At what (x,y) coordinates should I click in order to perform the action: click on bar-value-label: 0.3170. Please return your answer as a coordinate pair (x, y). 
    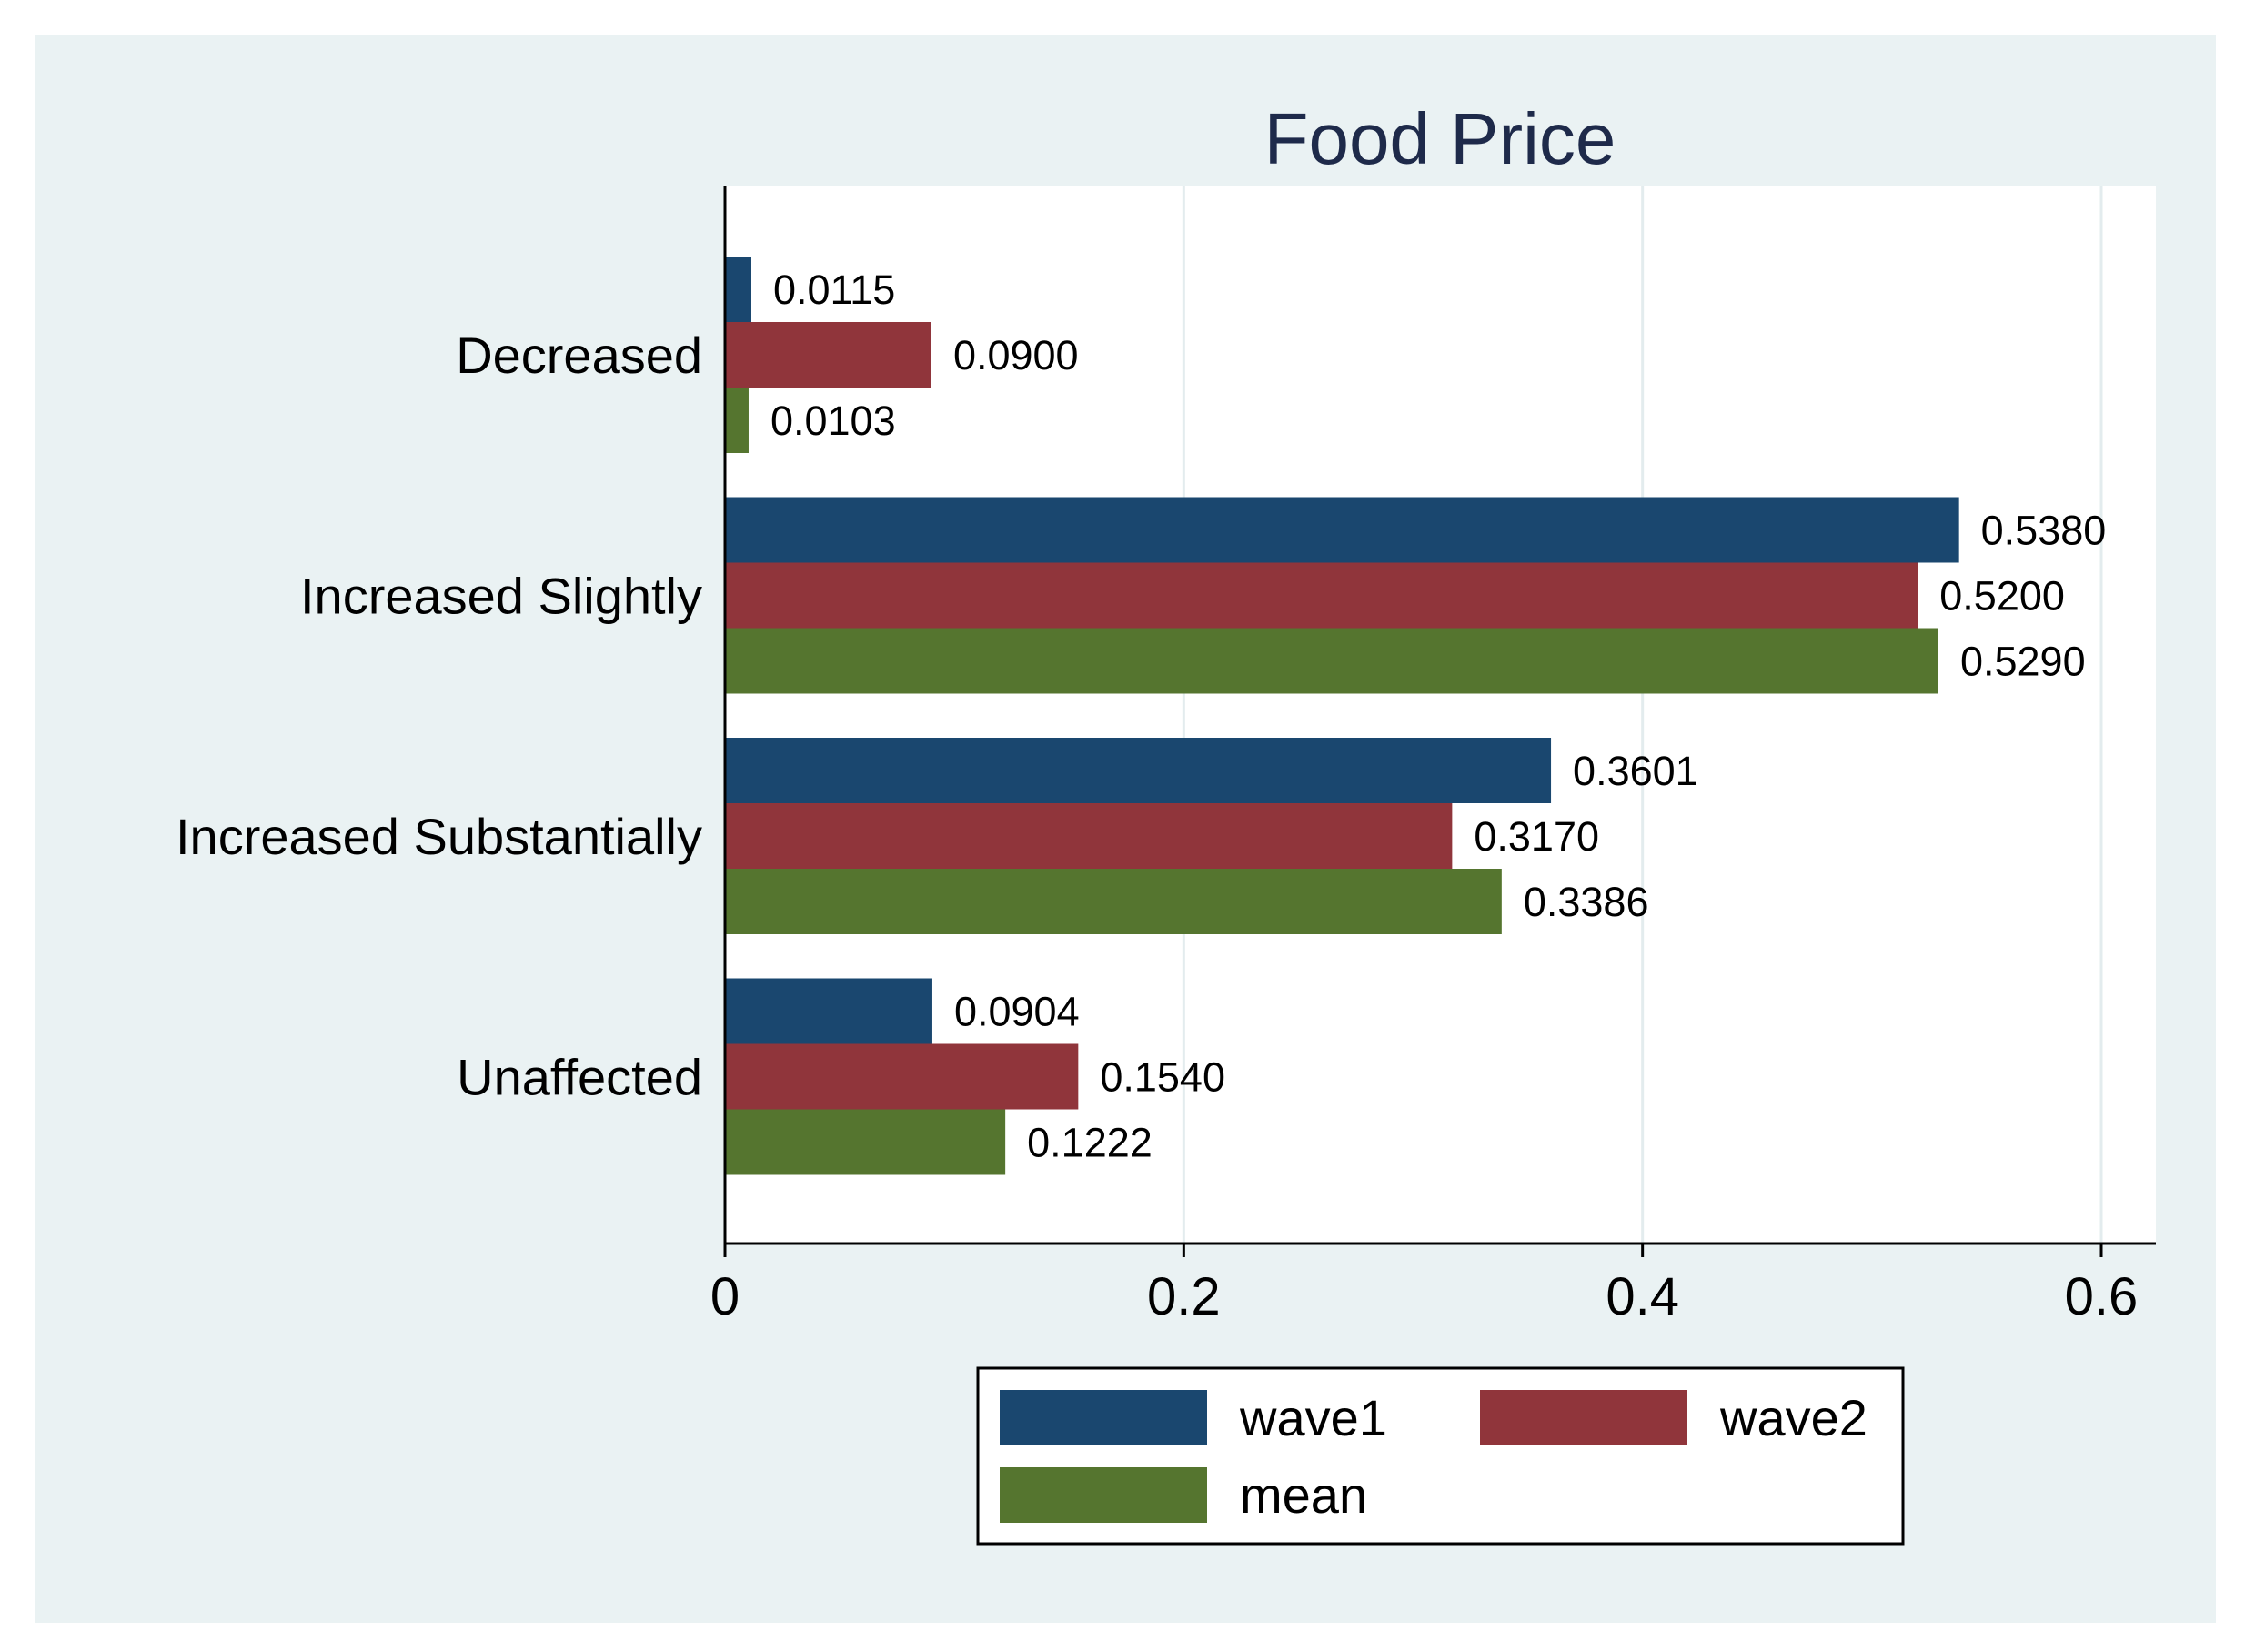
    Looking at the image, I should click on (1536, 836).